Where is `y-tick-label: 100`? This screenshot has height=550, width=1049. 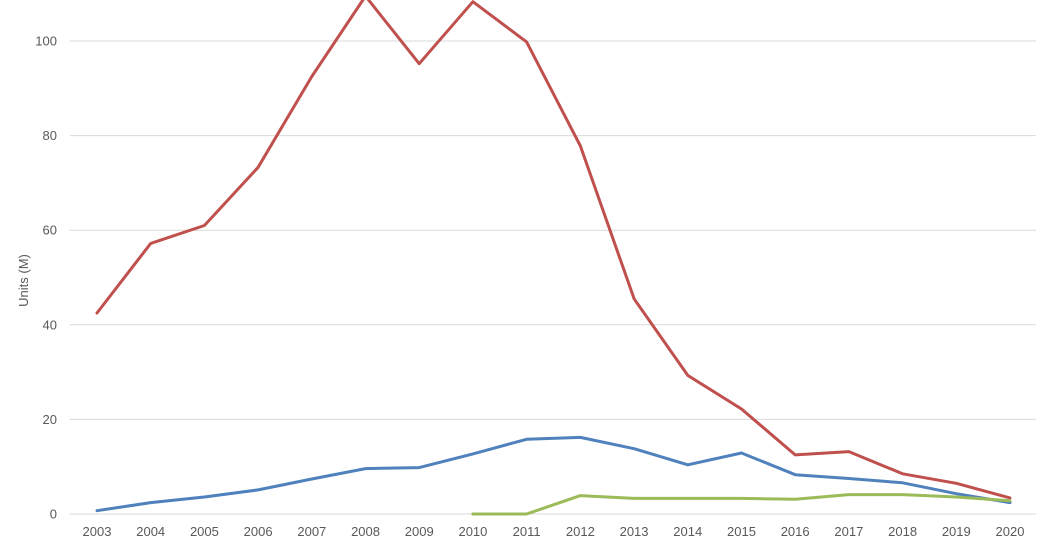 y-tick-label: 100 is located at coordinates (46, 41).